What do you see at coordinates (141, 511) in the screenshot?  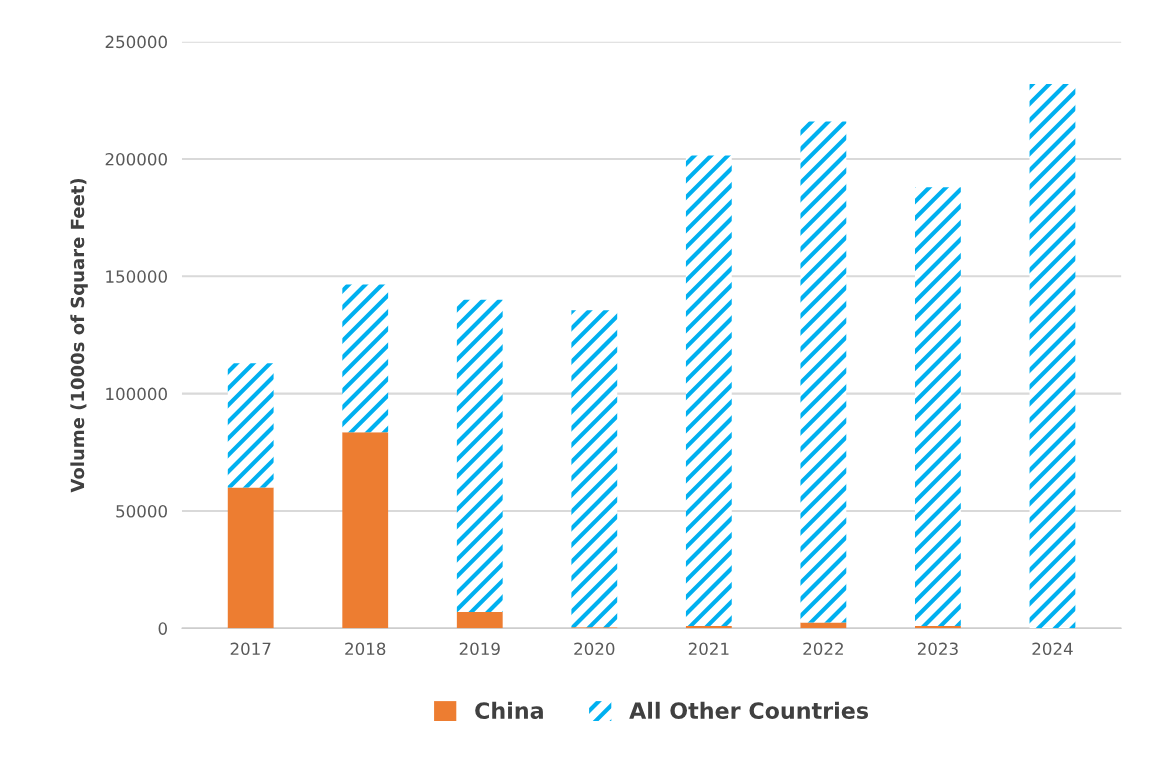 I see `y-tick-label: 50000` at bounding box center [141, 511].